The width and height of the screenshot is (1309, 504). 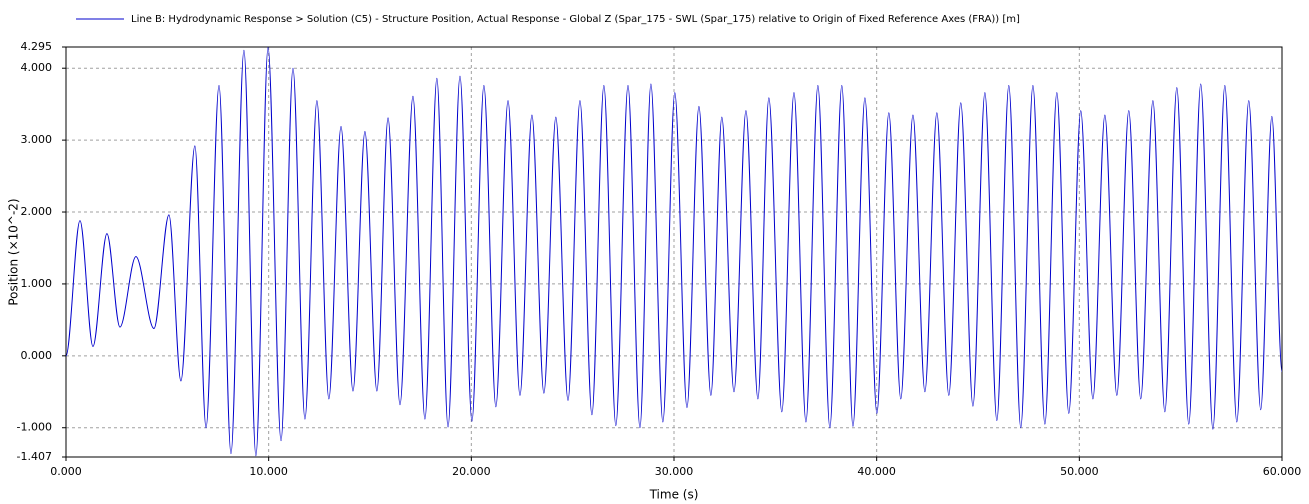 I want to click on x-tick-label: 10.000, so click(x=268, y=471).